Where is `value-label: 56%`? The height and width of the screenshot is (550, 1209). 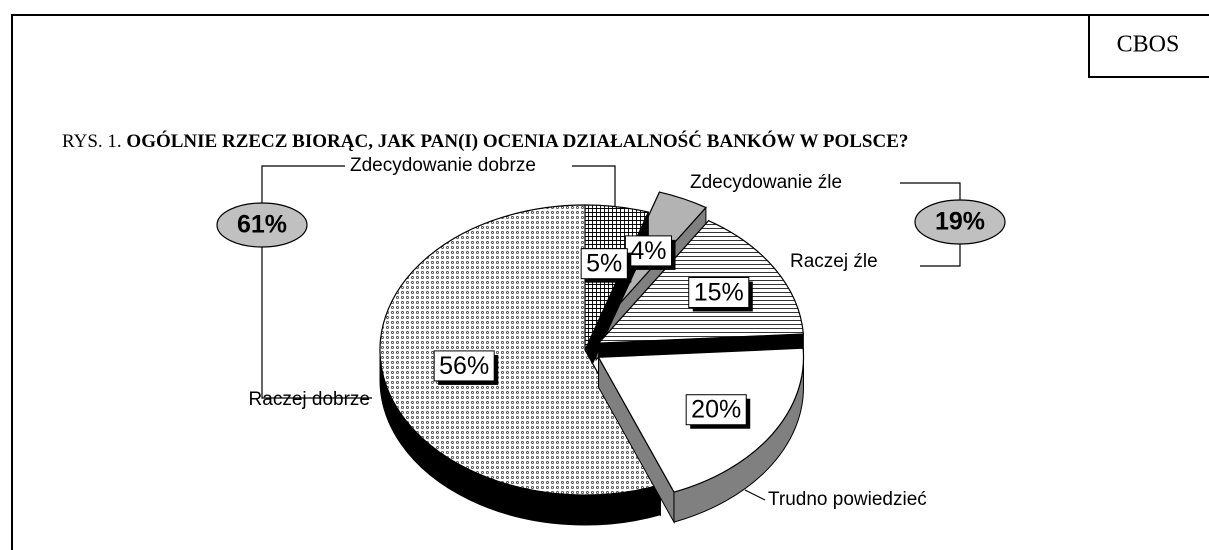 value-label: 56% is located at coordinates (466, 367).